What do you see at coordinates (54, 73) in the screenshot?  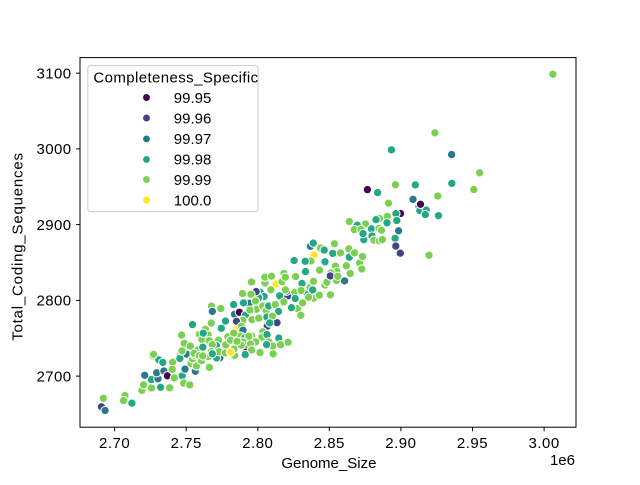 I see `svg-text: 3100` at bounding box center [54, 73].